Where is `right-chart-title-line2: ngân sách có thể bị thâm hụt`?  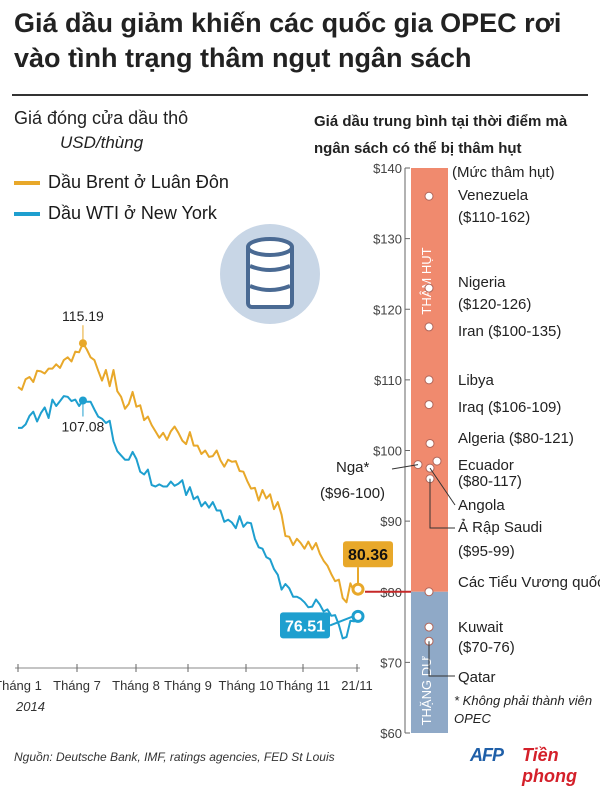 right-chart-title-line2: ngân sách có thể bị thâm hụt is located at coordinates (418, 148).